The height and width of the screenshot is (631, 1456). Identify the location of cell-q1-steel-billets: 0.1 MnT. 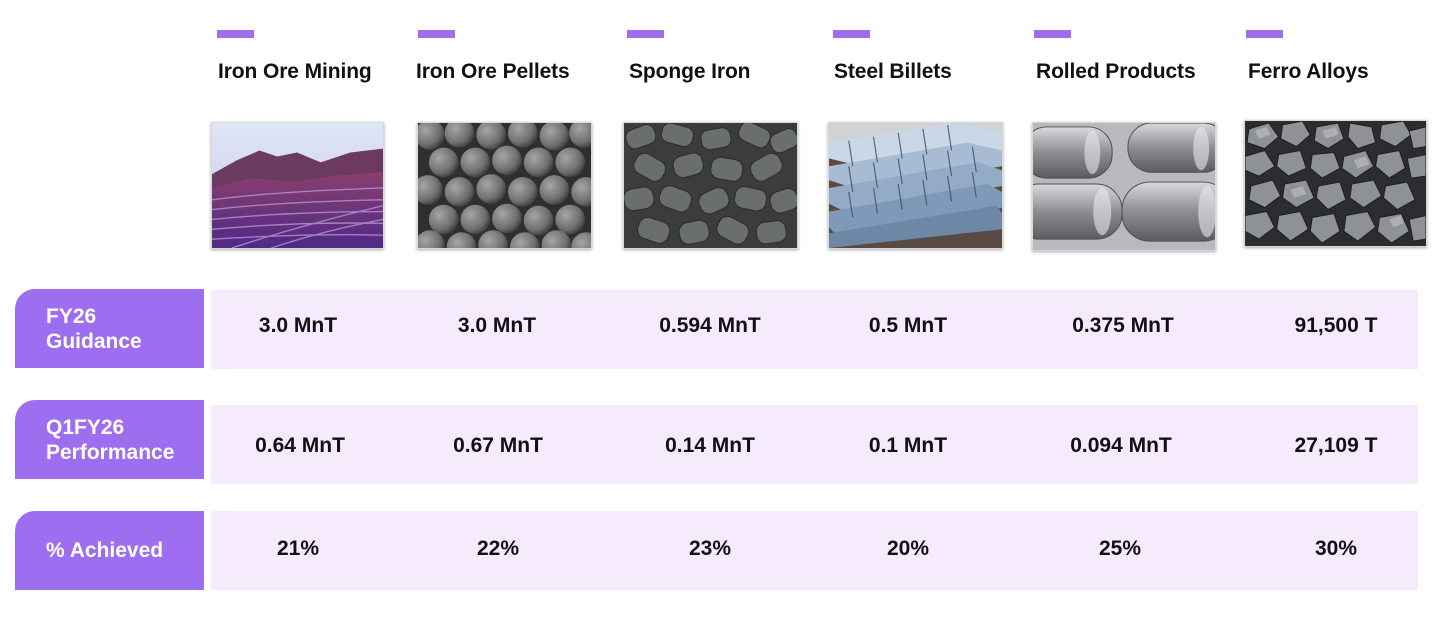
(908, 445).